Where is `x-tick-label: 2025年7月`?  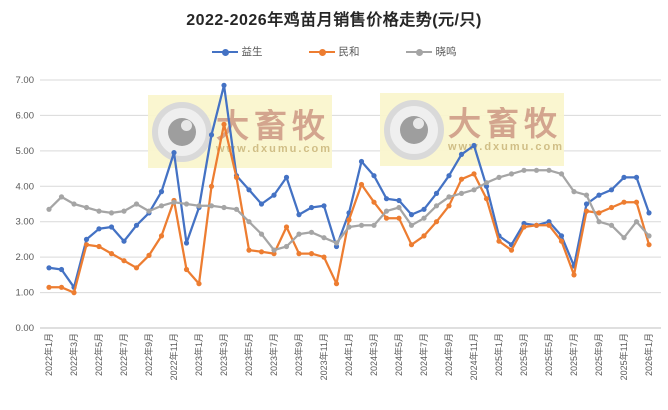
x-tick-label: 2025年7月 is located at coordinates (573, 354).